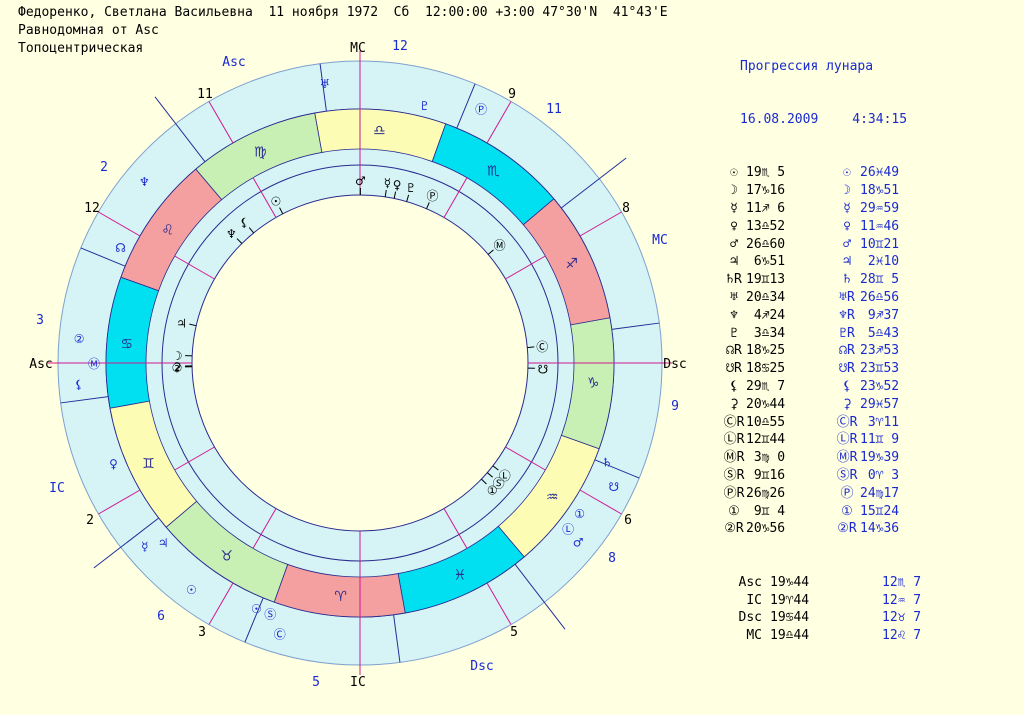  What do you see at coordinates (734, 369) in the screenshot?
I see `position-natal-sym: ☋R` at bounding box center [734, 369].